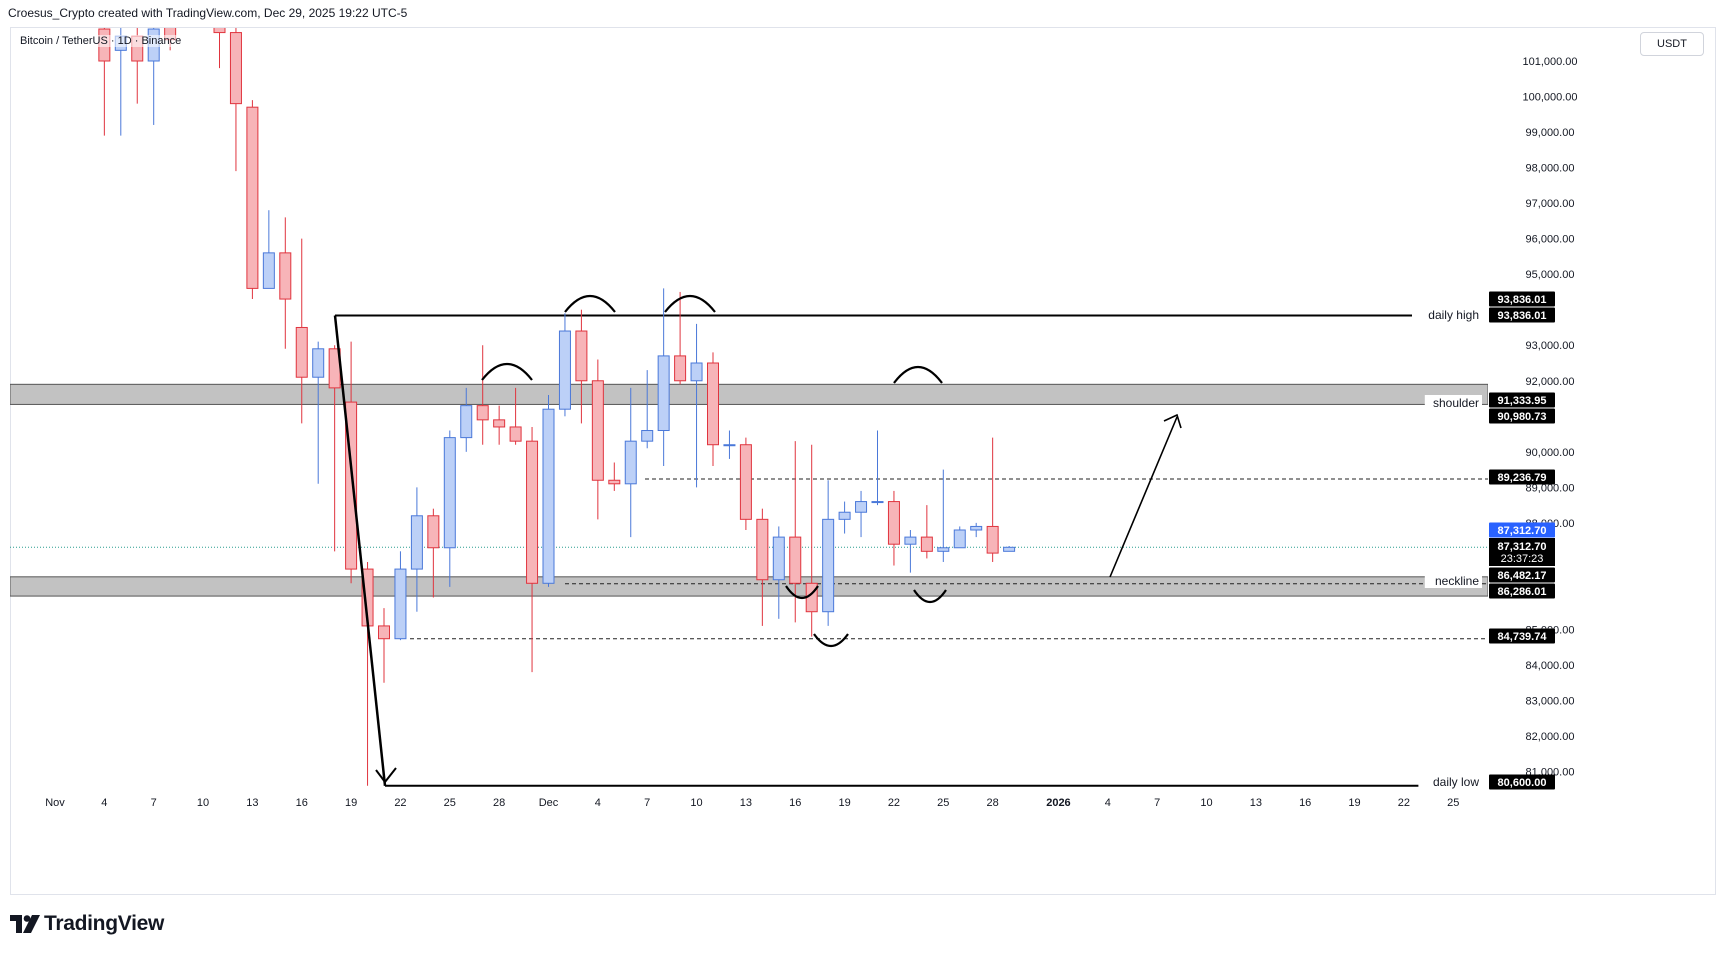  What do you see at coordinates (1550, 240) in the screenshot?
I see `y-tick-label: 96,000.00` at bounding box center [1550, 240].